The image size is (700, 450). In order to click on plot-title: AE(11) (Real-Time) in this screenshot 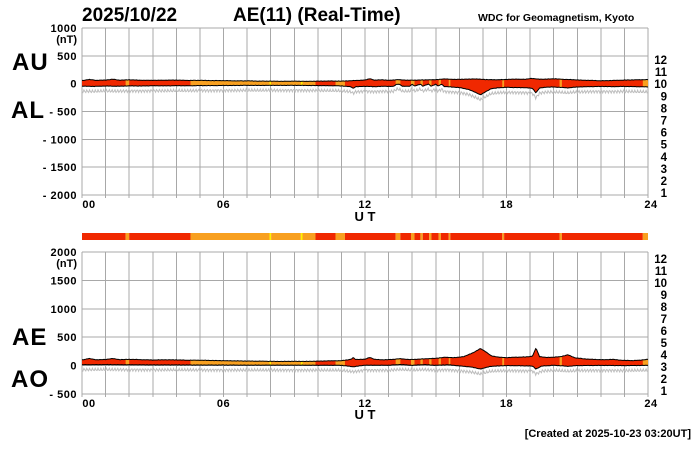, I will do `click(317, 15)`.